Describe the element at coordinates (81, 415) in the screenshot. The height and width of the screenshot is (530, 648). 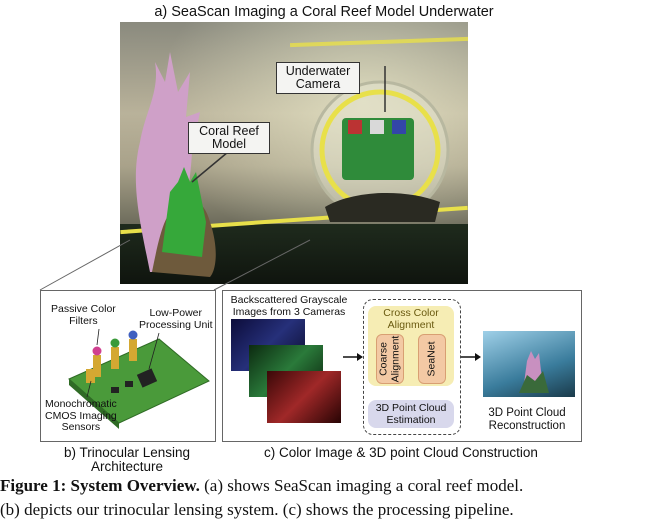
I see `sensors-label: Monochromatic CMOS Imaging Sensors` at that location.